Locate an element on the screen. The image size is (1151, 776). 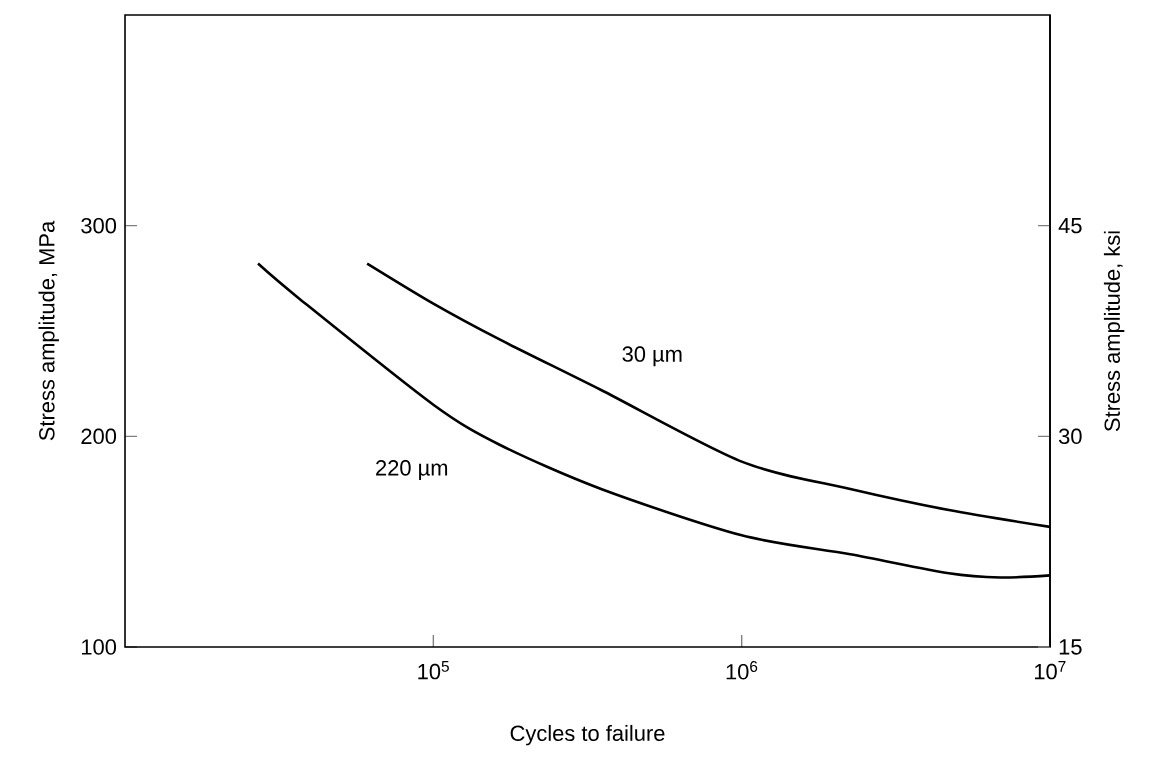
x-tick-label: 10$^{7}$ is located at coordinates (1050, 670).